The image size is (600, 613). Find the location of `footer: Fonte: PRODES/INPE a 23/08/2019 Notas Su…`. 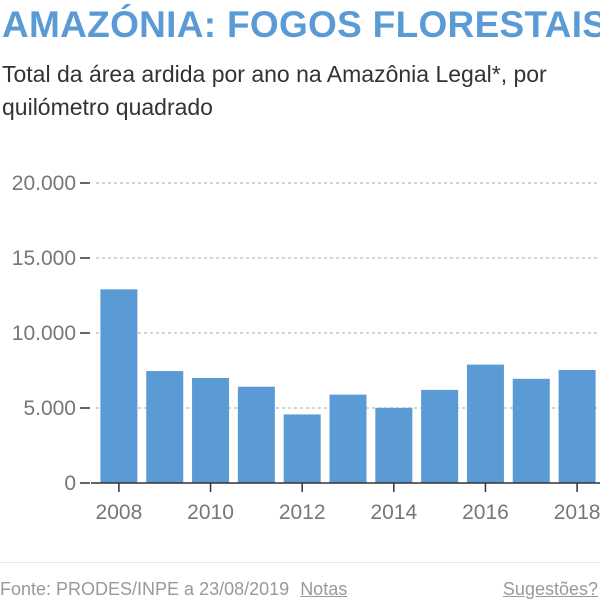

footer: Fonte: PRODES/INPE a 23/08/2019 Notas Su… is located at coordinates (300, 587).